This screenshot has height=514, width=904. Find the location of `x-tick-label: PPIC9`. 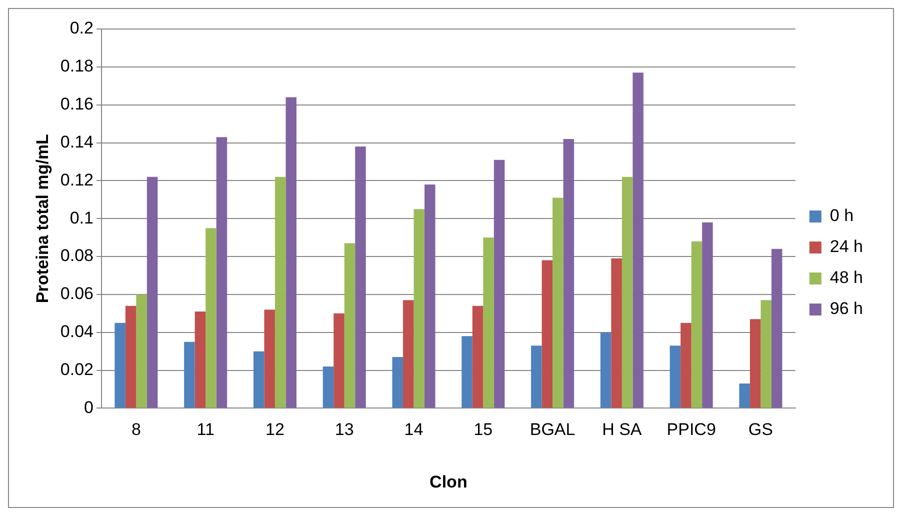

x-tick-label: PPIC9 is located at coordinates (691, 430).